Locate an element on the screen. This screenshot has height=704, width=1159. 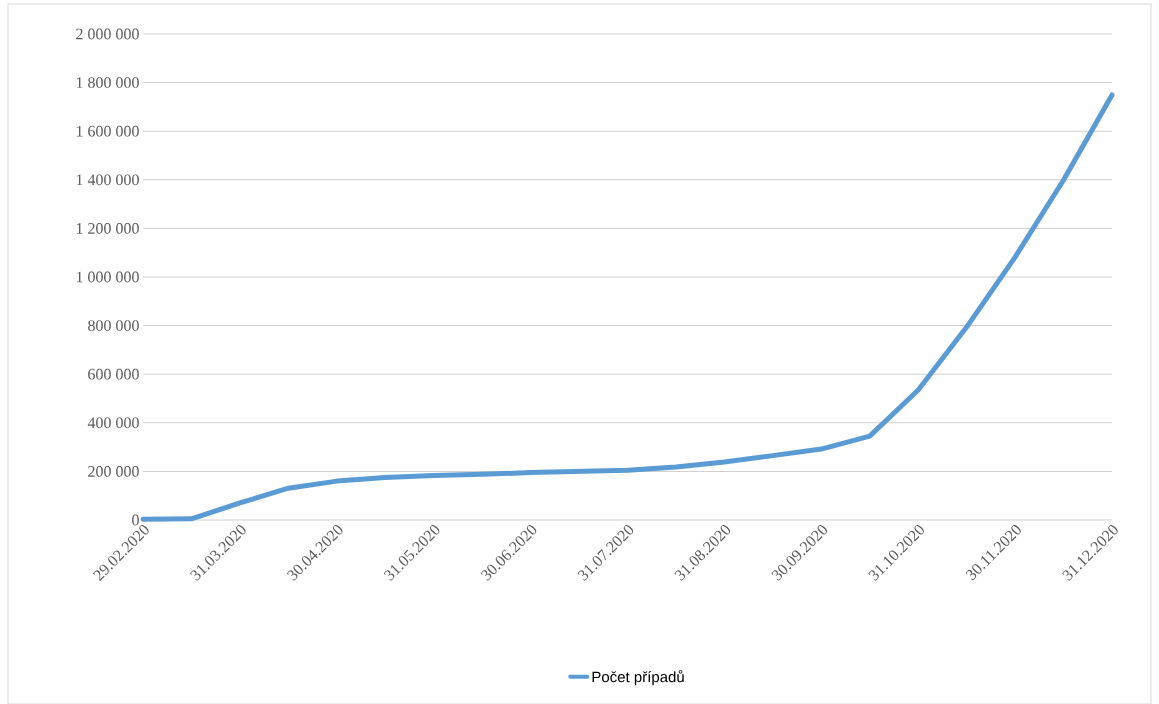
y-tick-label: 2 000 000 is located at coordinates (107, 34).